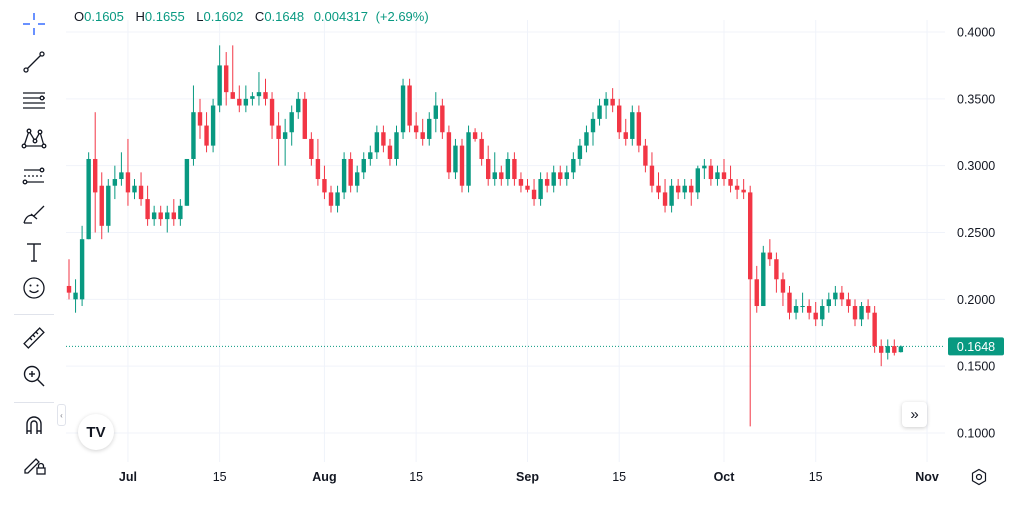  Describe the element at coordinates (34, 138) in the screenshot. I see `pattern-icon` at that location.